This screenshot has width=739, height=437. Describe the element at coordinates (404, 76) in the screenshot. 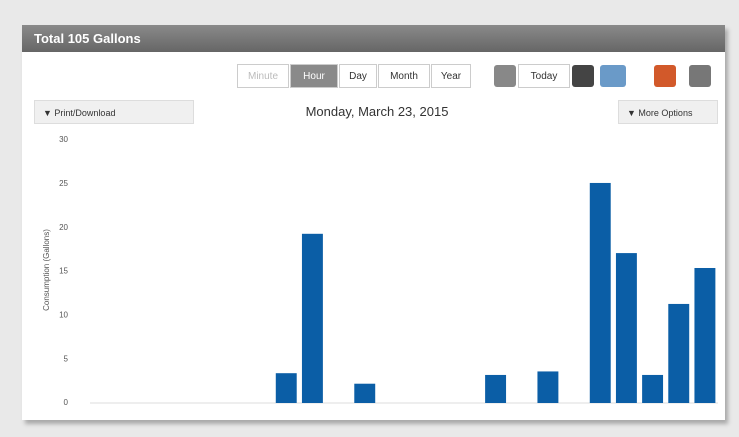

I see `unit-button: Month` at that location.